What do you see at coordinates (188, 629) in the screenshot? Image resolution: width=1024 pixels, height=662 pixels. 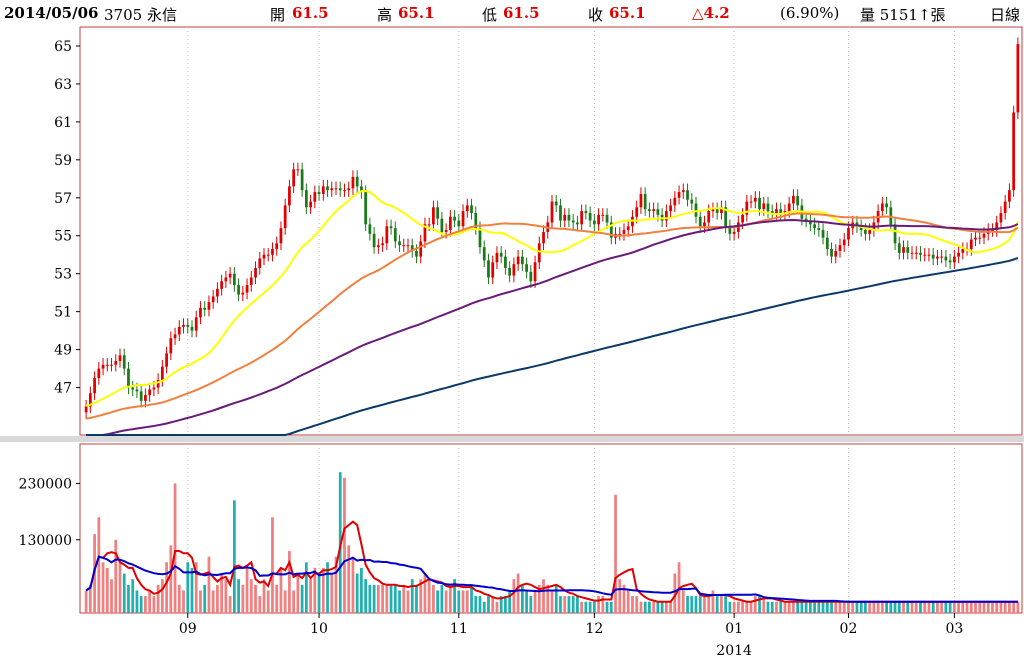 I see `x-tick-label: 09` at bounding box center [188, 629].